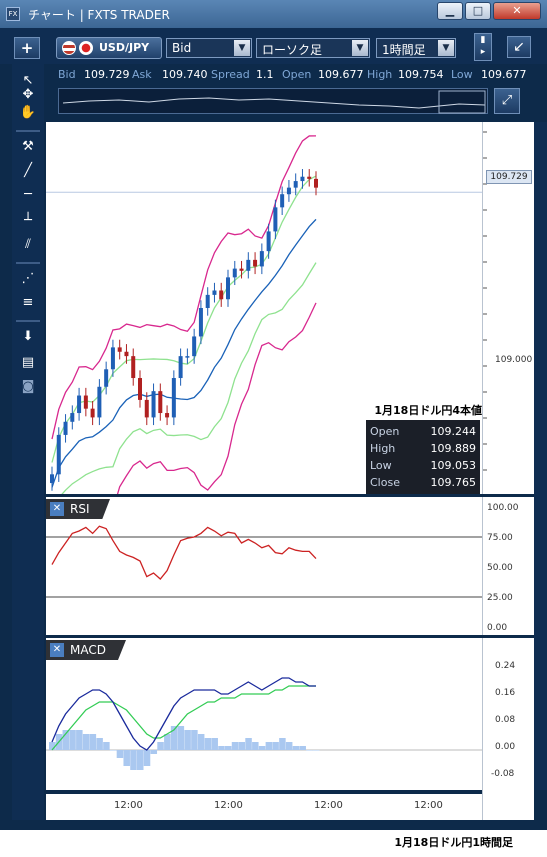 This screenshot has height=857, width=547. I want to click on timeframe-select: 1時間足 ▼, so click(416, 48).